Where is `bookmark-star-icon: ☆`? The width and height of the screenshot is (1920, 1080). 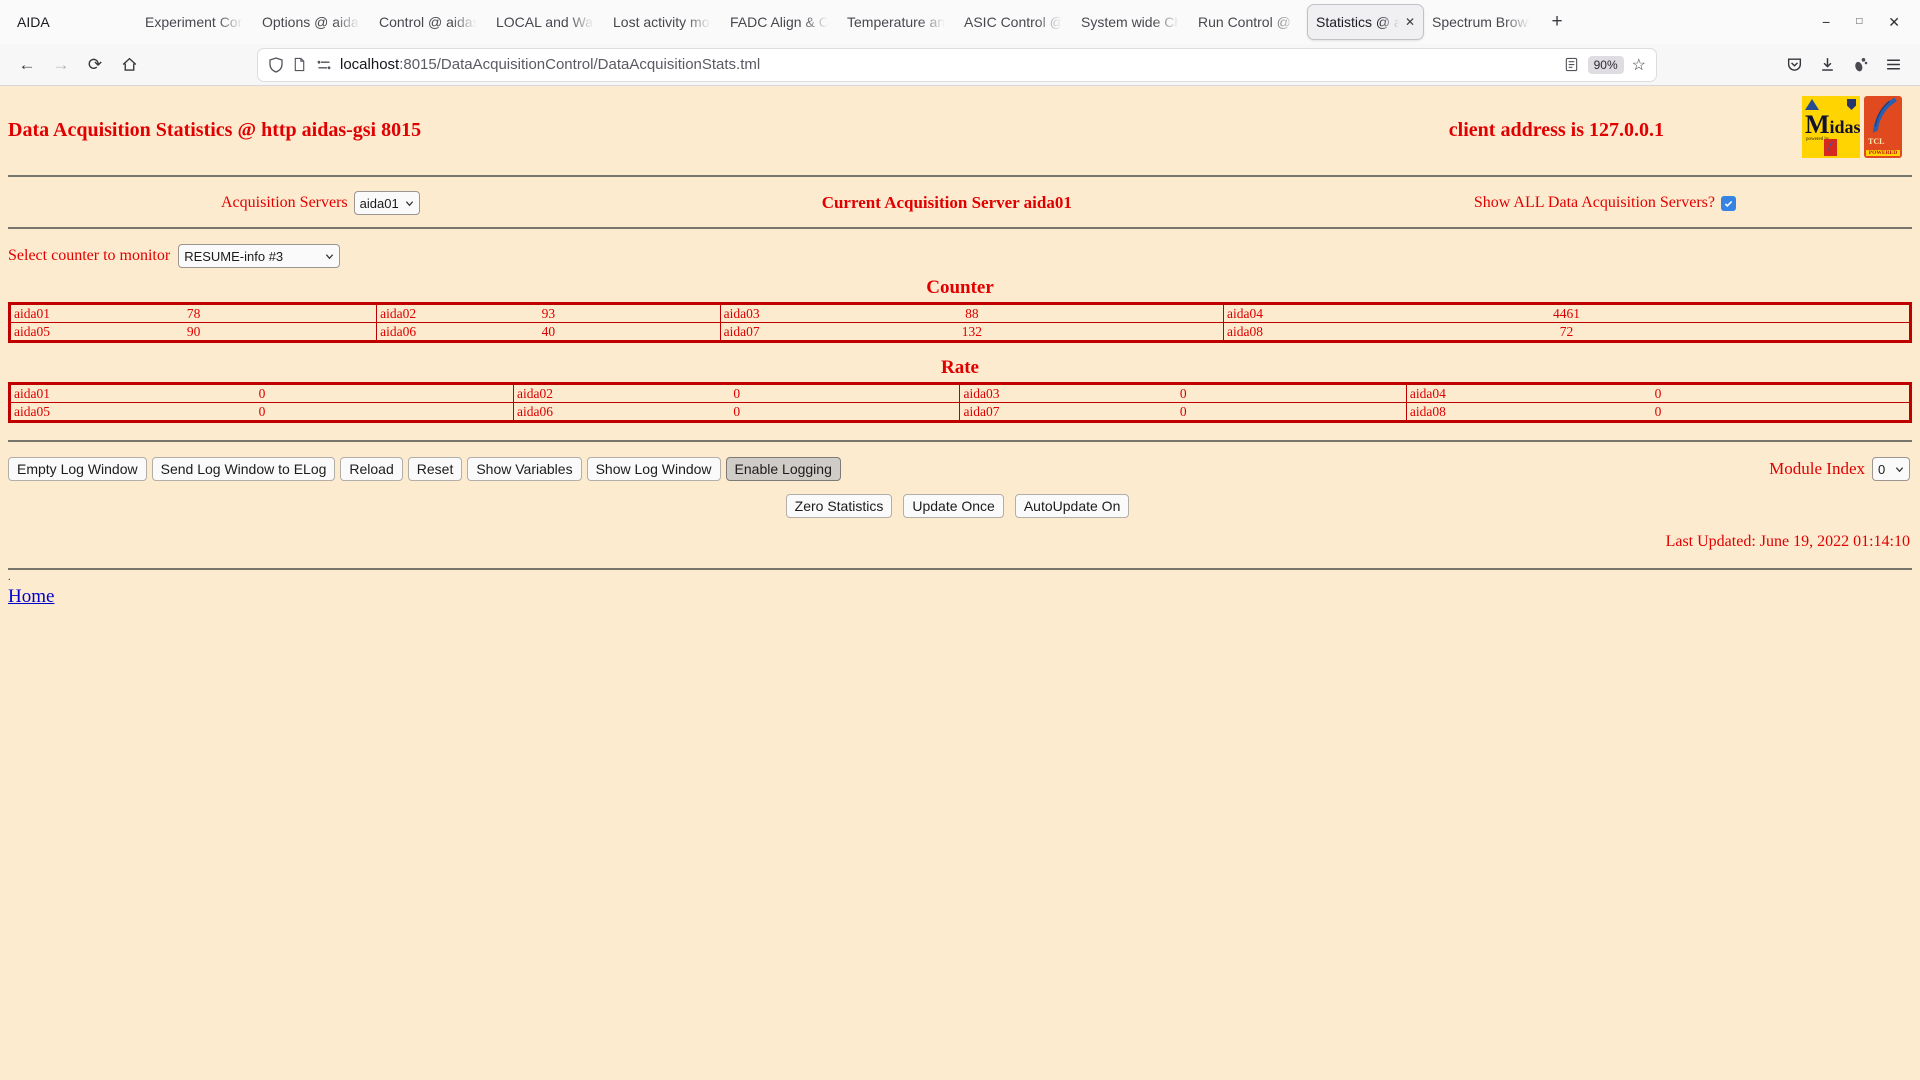
bookmark-star-icon: ☆ is located at coordinates (1638, 65).